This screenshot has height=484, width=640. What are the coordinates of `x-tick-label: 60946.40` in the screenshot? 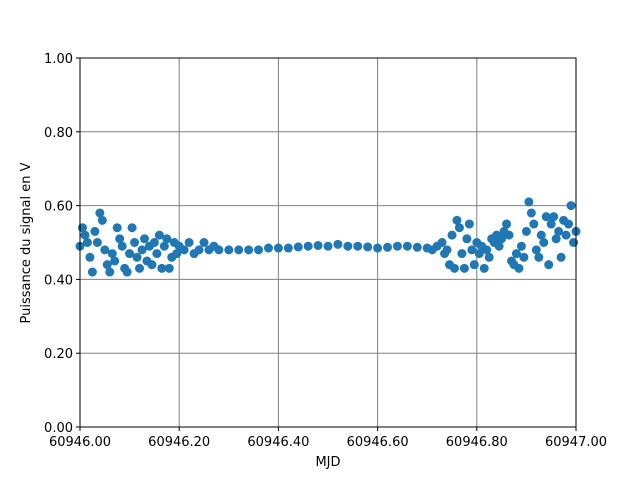 It's located at (278, 442).